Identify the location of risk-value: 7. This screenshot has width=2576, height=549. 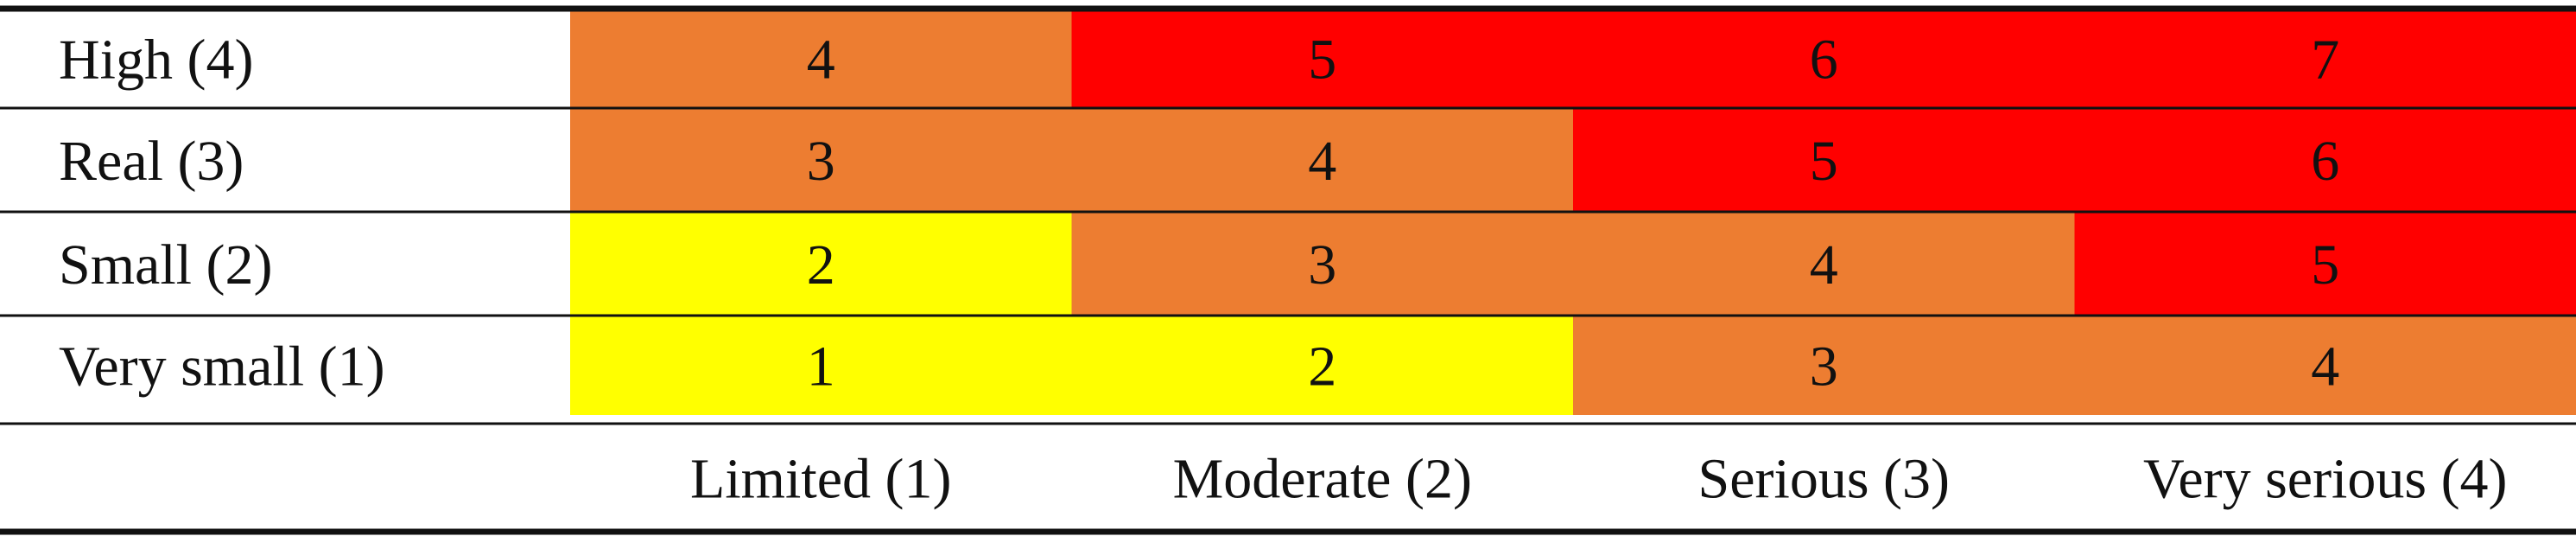
(2325, 60).